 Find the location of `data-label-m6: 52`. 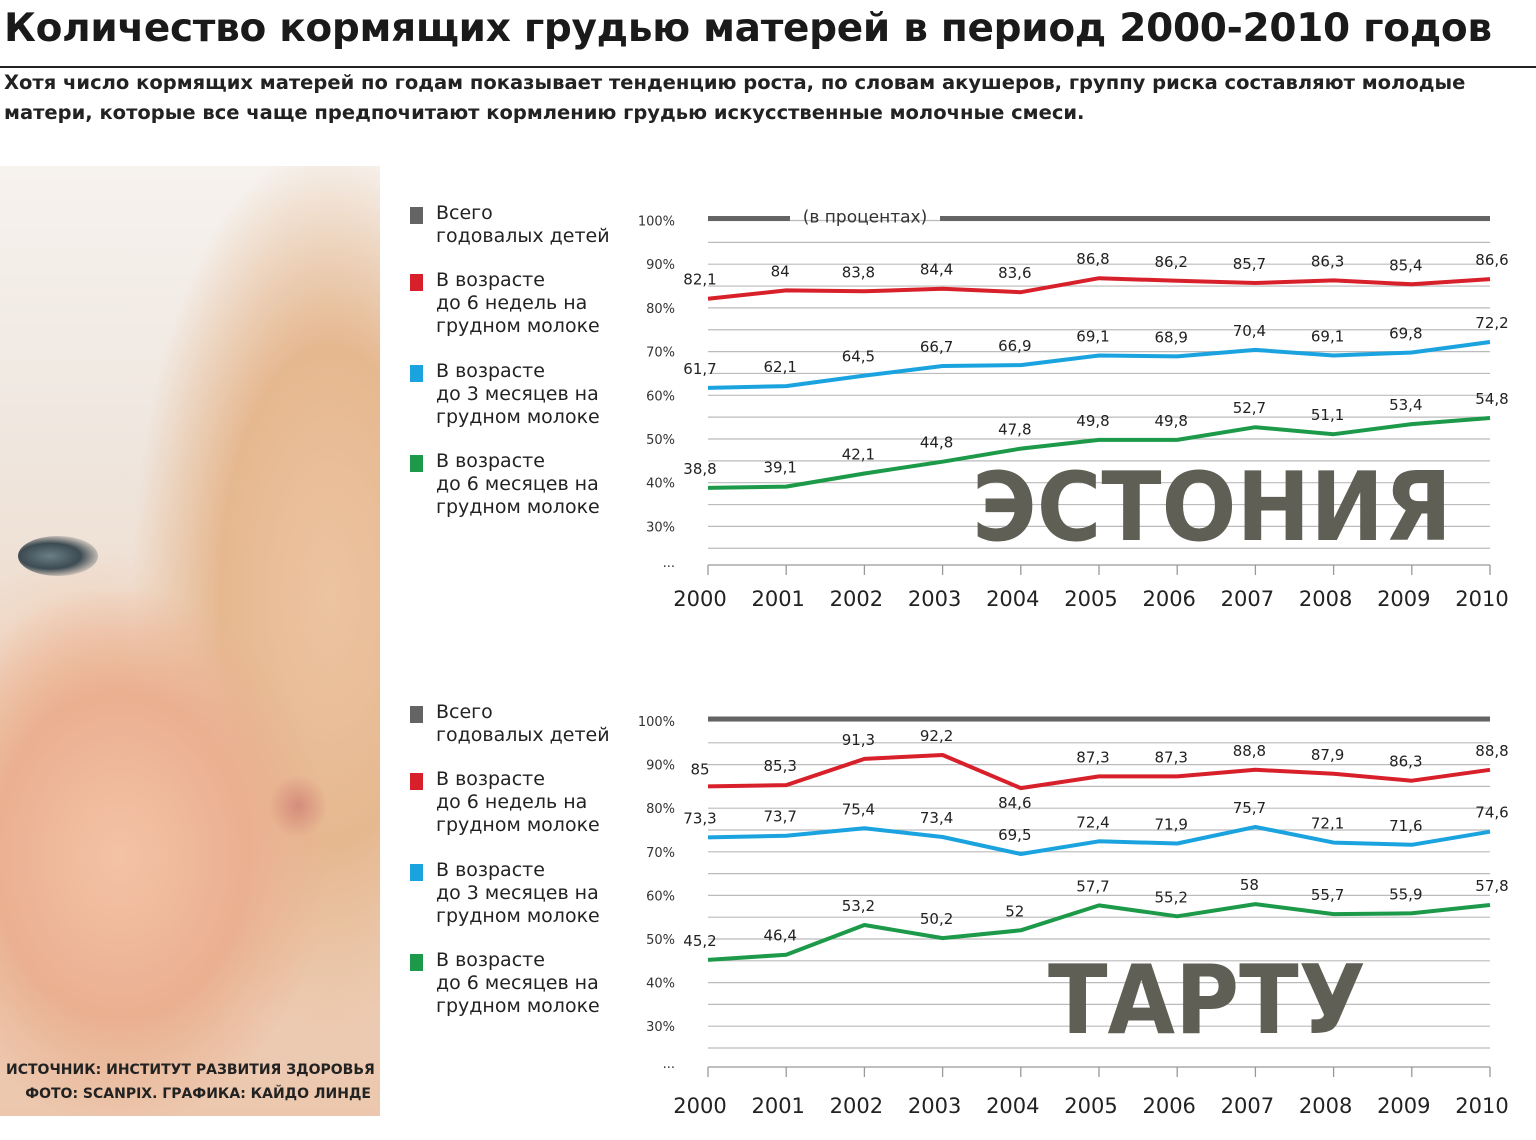

data-label-m6: 52 is located at coordinates (1014, 911).